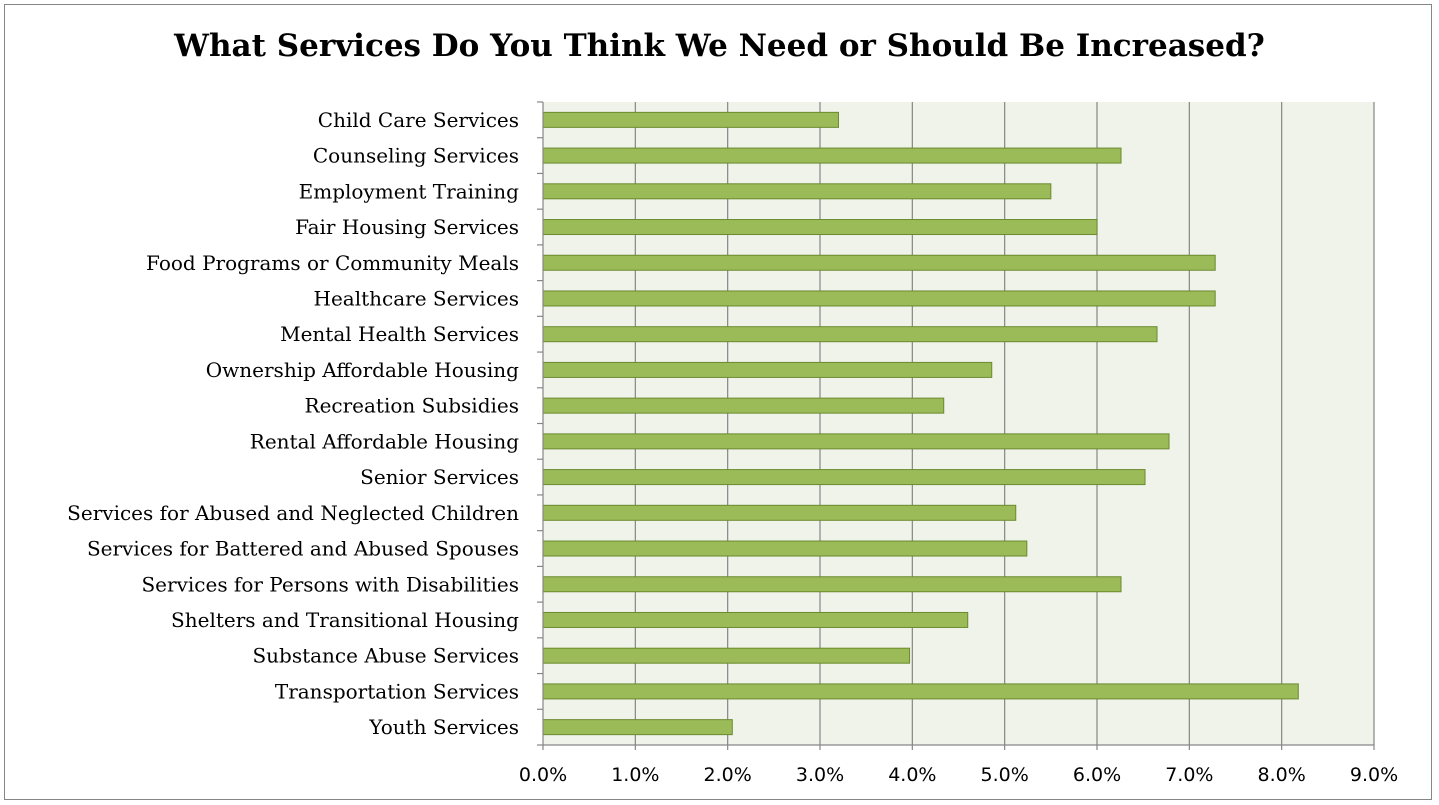 This screenshot has width=1439, height=805. What do you see at coordinates (407, 227) in the screenshot?
I see `category-label: Fair Housing Services` at bounding box center [407, 227].